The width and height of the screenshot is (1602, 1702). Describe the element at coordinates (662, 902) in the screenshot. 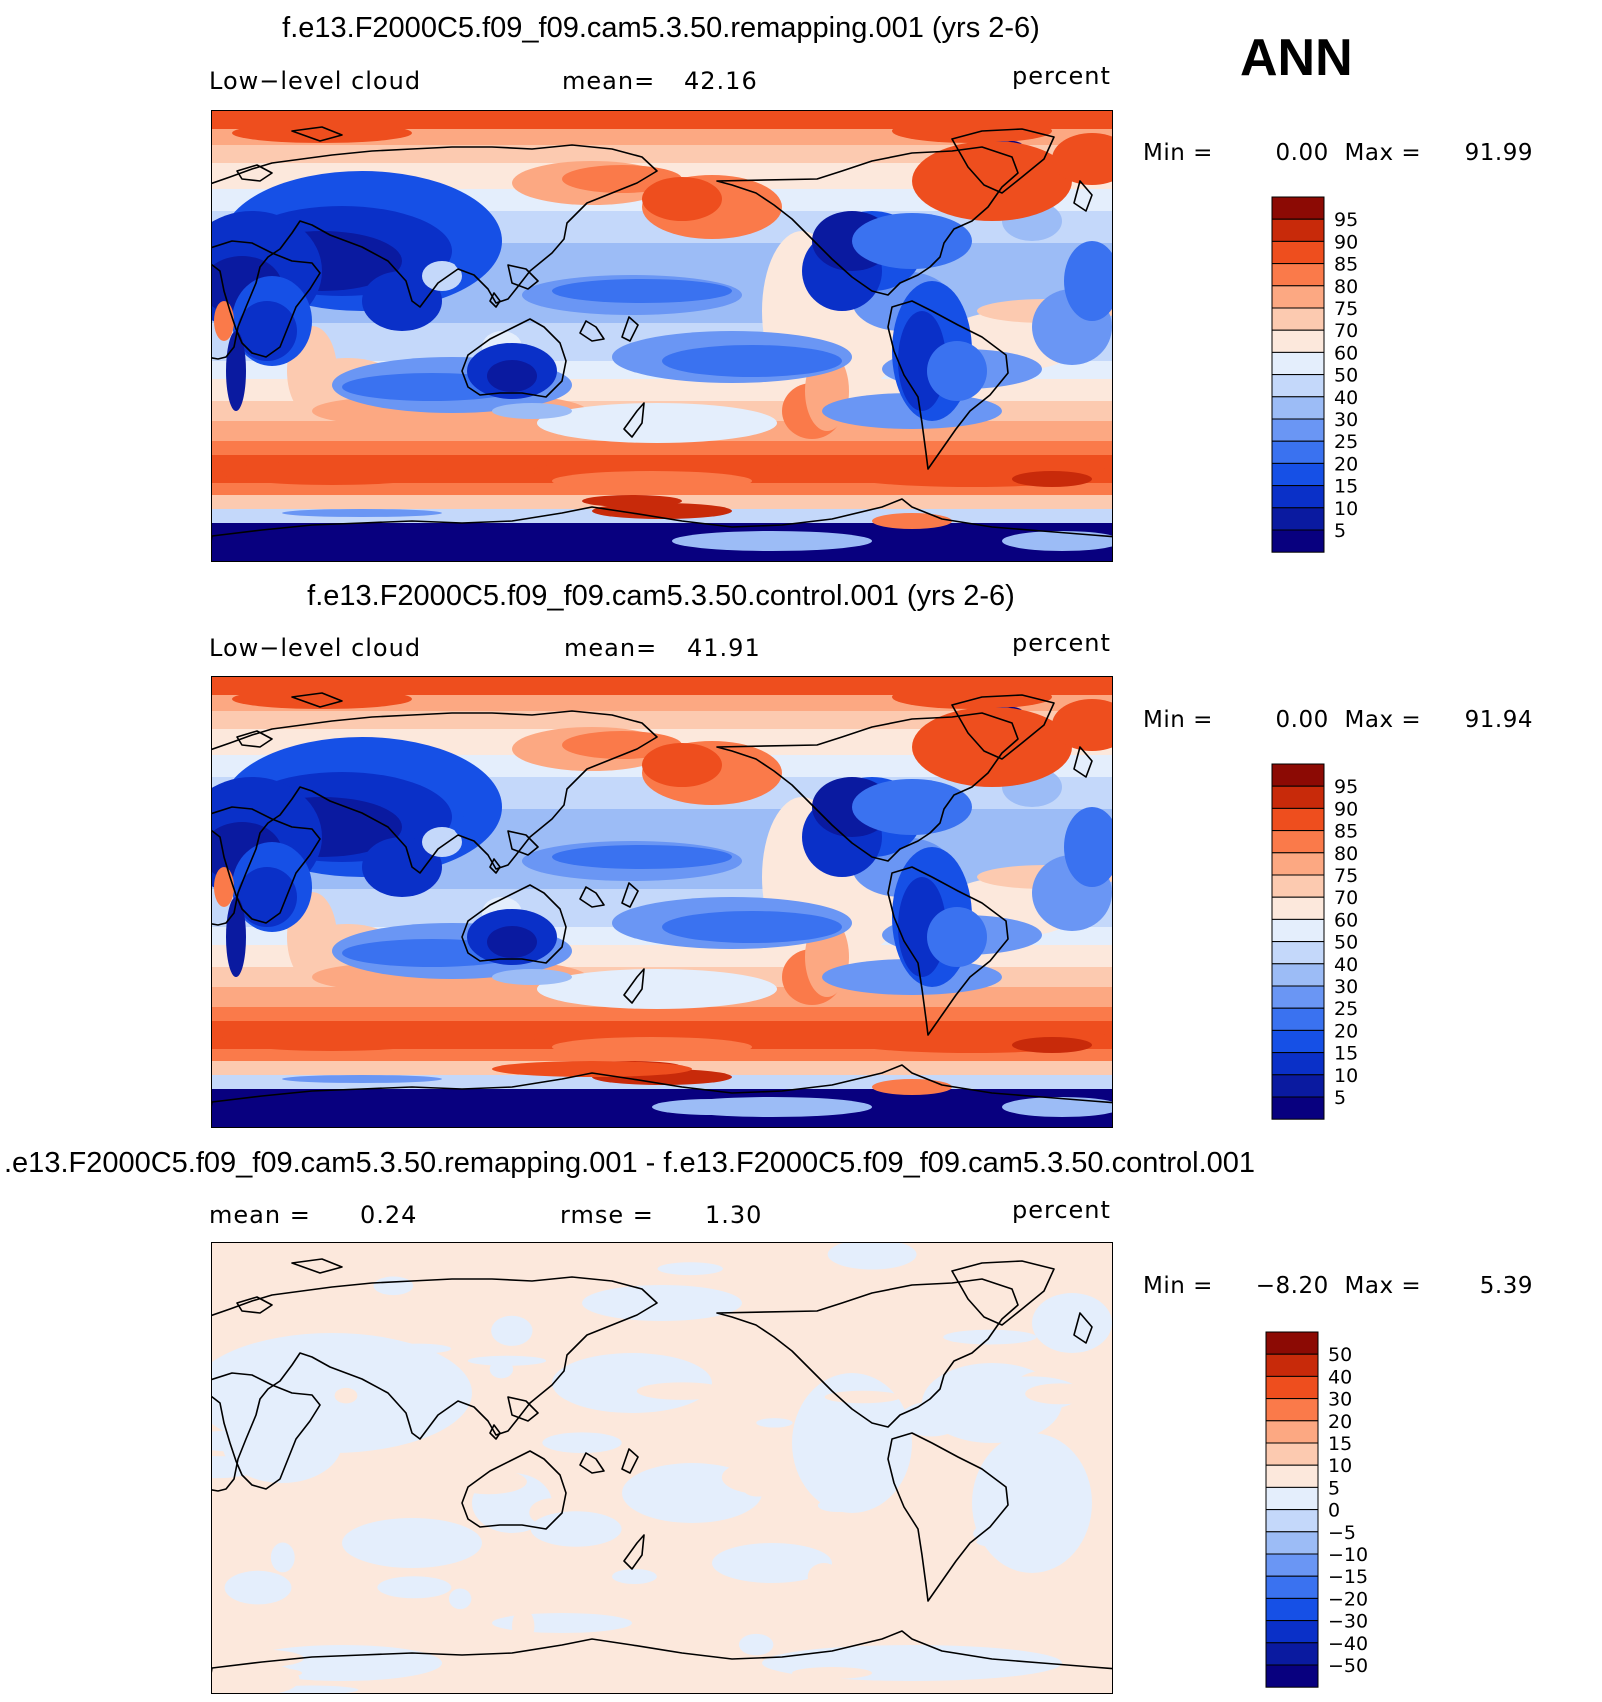

I see `panel-2-map` at that location.